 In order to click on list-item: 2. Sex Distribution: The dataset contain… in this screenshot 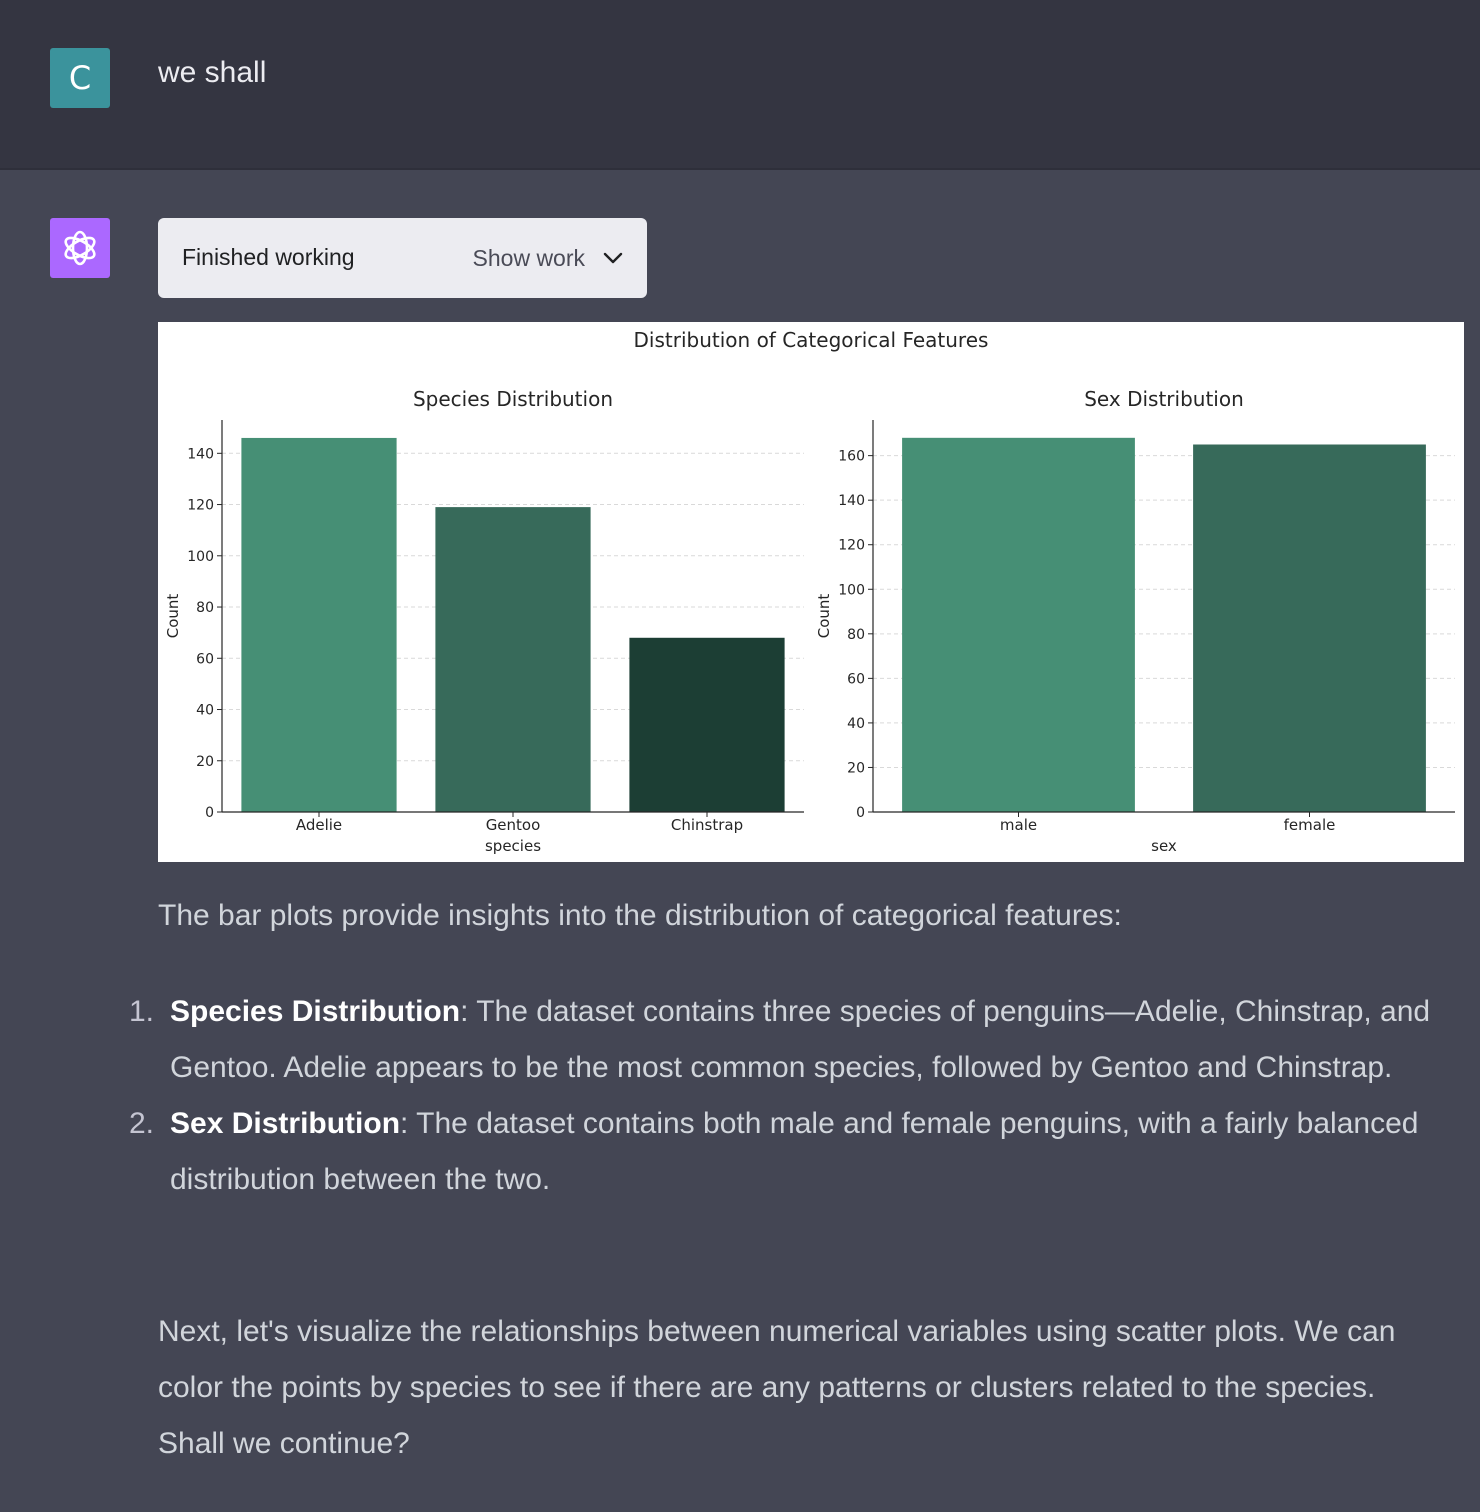, I will do `click(780, 1152)`.